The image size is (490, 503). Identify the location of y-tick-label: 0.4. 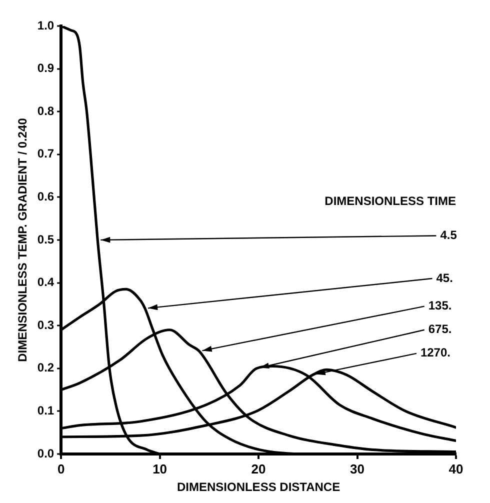
(45, 282).